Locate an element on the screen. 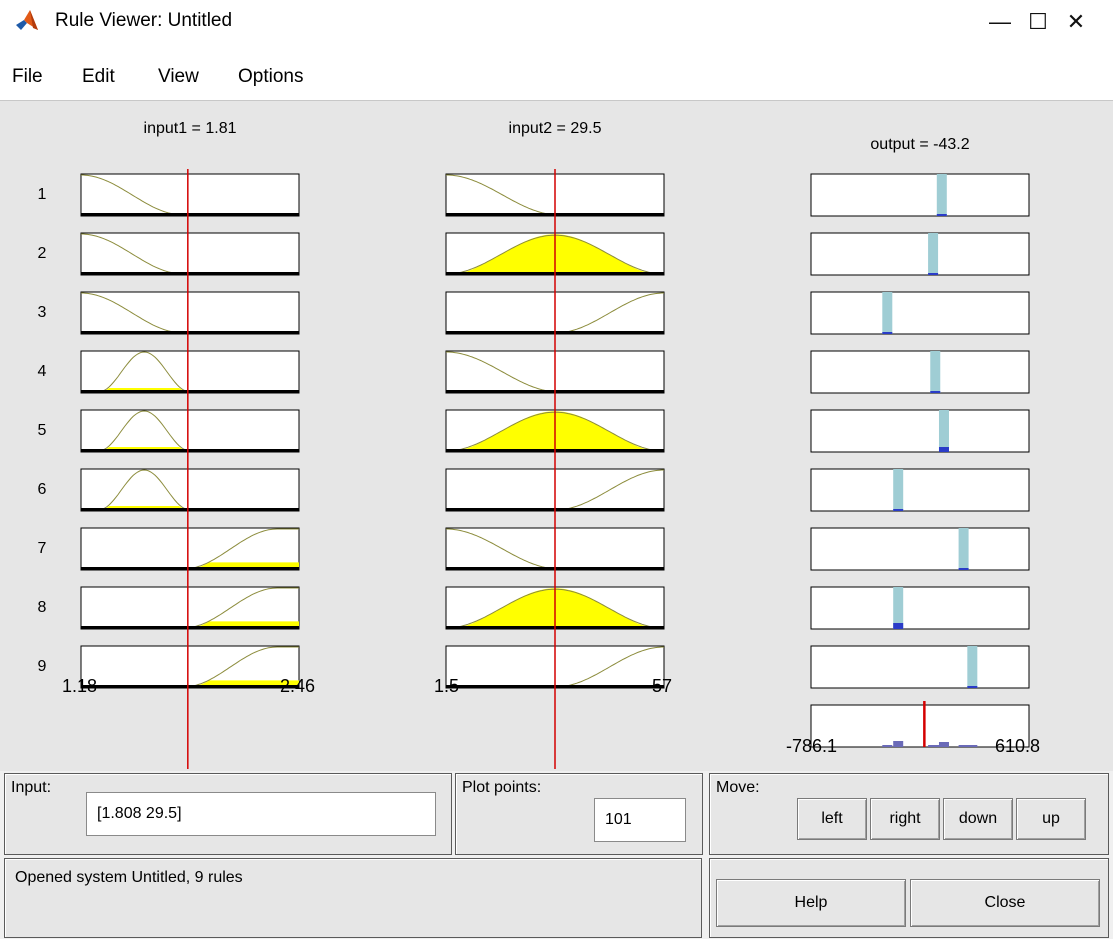 The image size is (1113, 939). rule3-input1-mf-frame is located at coordinates (190, 313).